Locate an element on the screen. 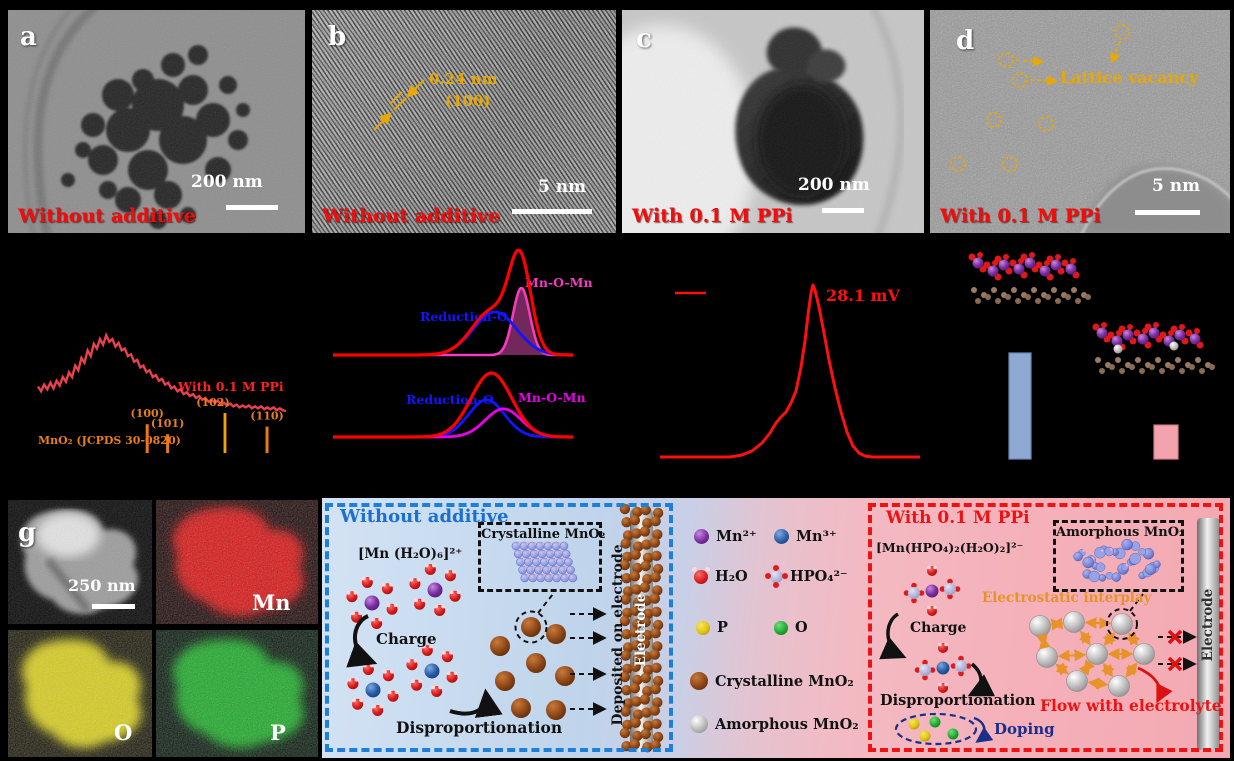  legend-h2o: H₂O is located at coordinates (720, 575).